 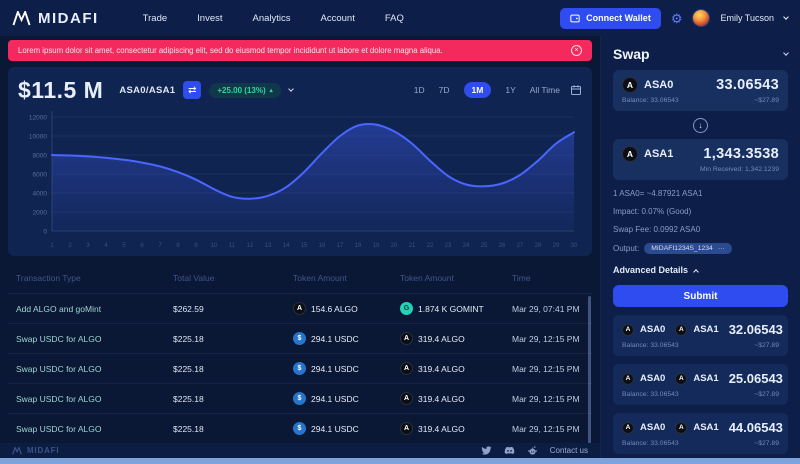 What do you see at coordinates (178, 246) in the screenshot?
I see `svg-text: 8` at bounding box center [178, 246].